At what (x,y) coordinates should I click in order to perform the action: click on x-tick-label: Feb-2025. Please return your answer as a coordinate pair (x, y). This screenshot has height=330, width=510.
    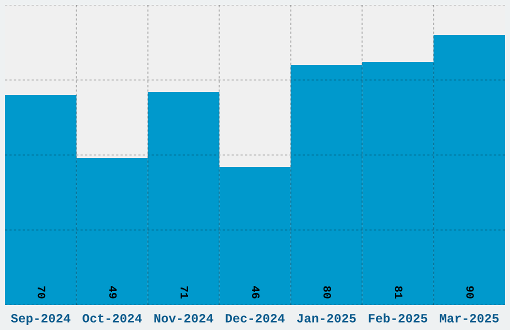
    Looking at the image, I should click on (398, 318).